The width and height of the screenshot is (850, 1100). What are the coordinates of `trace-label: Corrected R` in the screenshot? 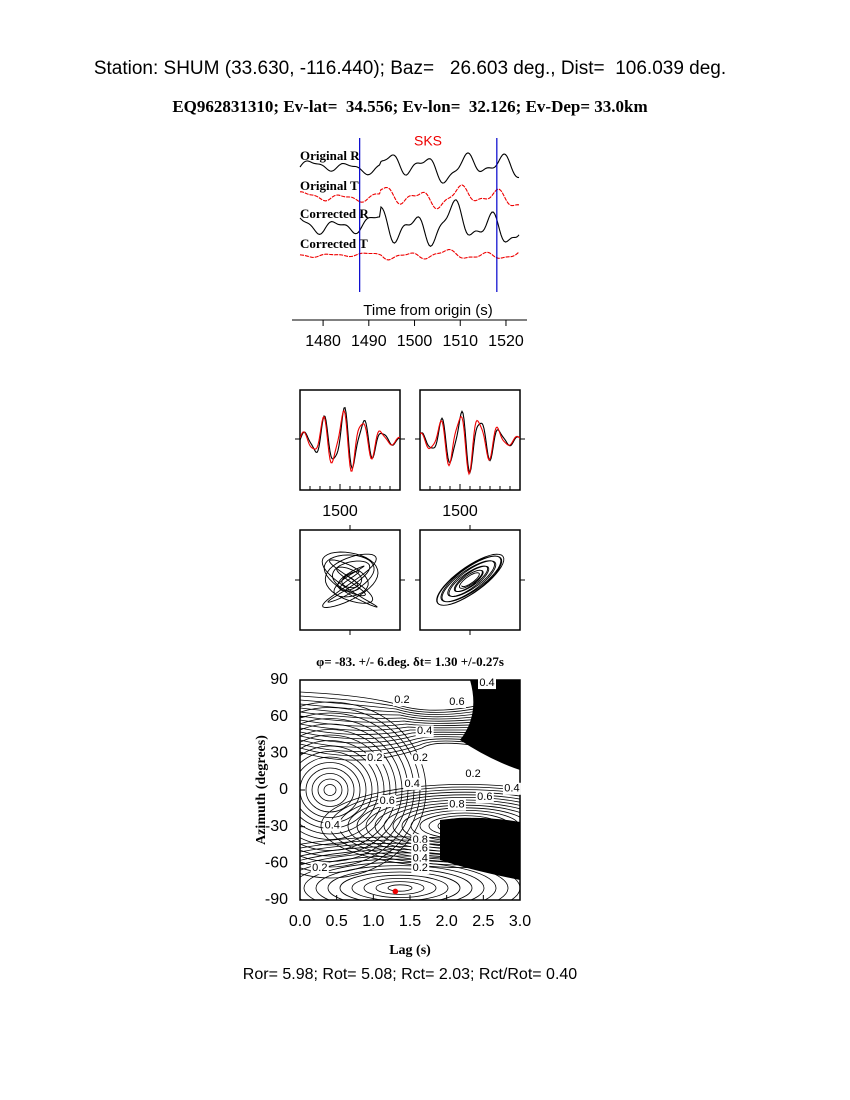 It's located at (334, 213).